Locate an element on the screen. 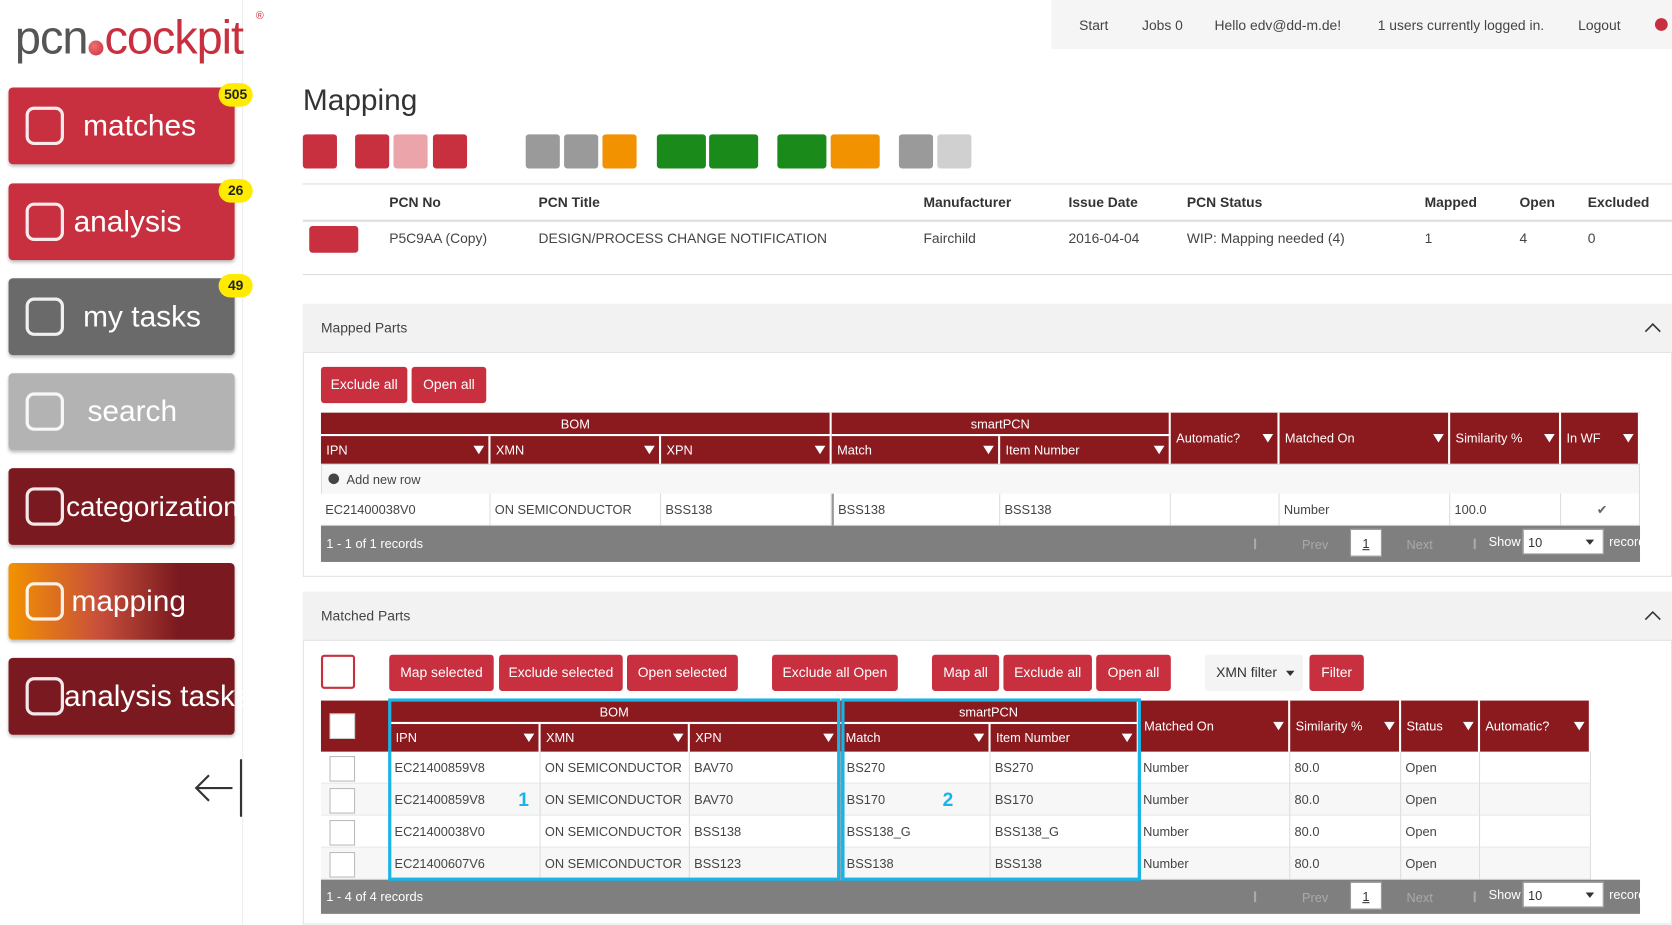 The image size is (1672, 925). help-icon is located at coordinates (1661, 24).